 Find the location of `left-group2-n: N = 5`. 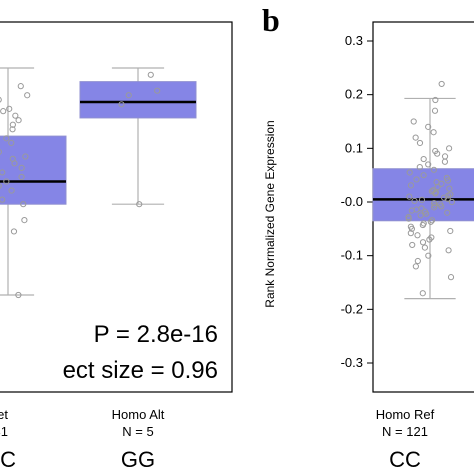

left-group2-n: N = 5 is located at coordinates (137, 431).